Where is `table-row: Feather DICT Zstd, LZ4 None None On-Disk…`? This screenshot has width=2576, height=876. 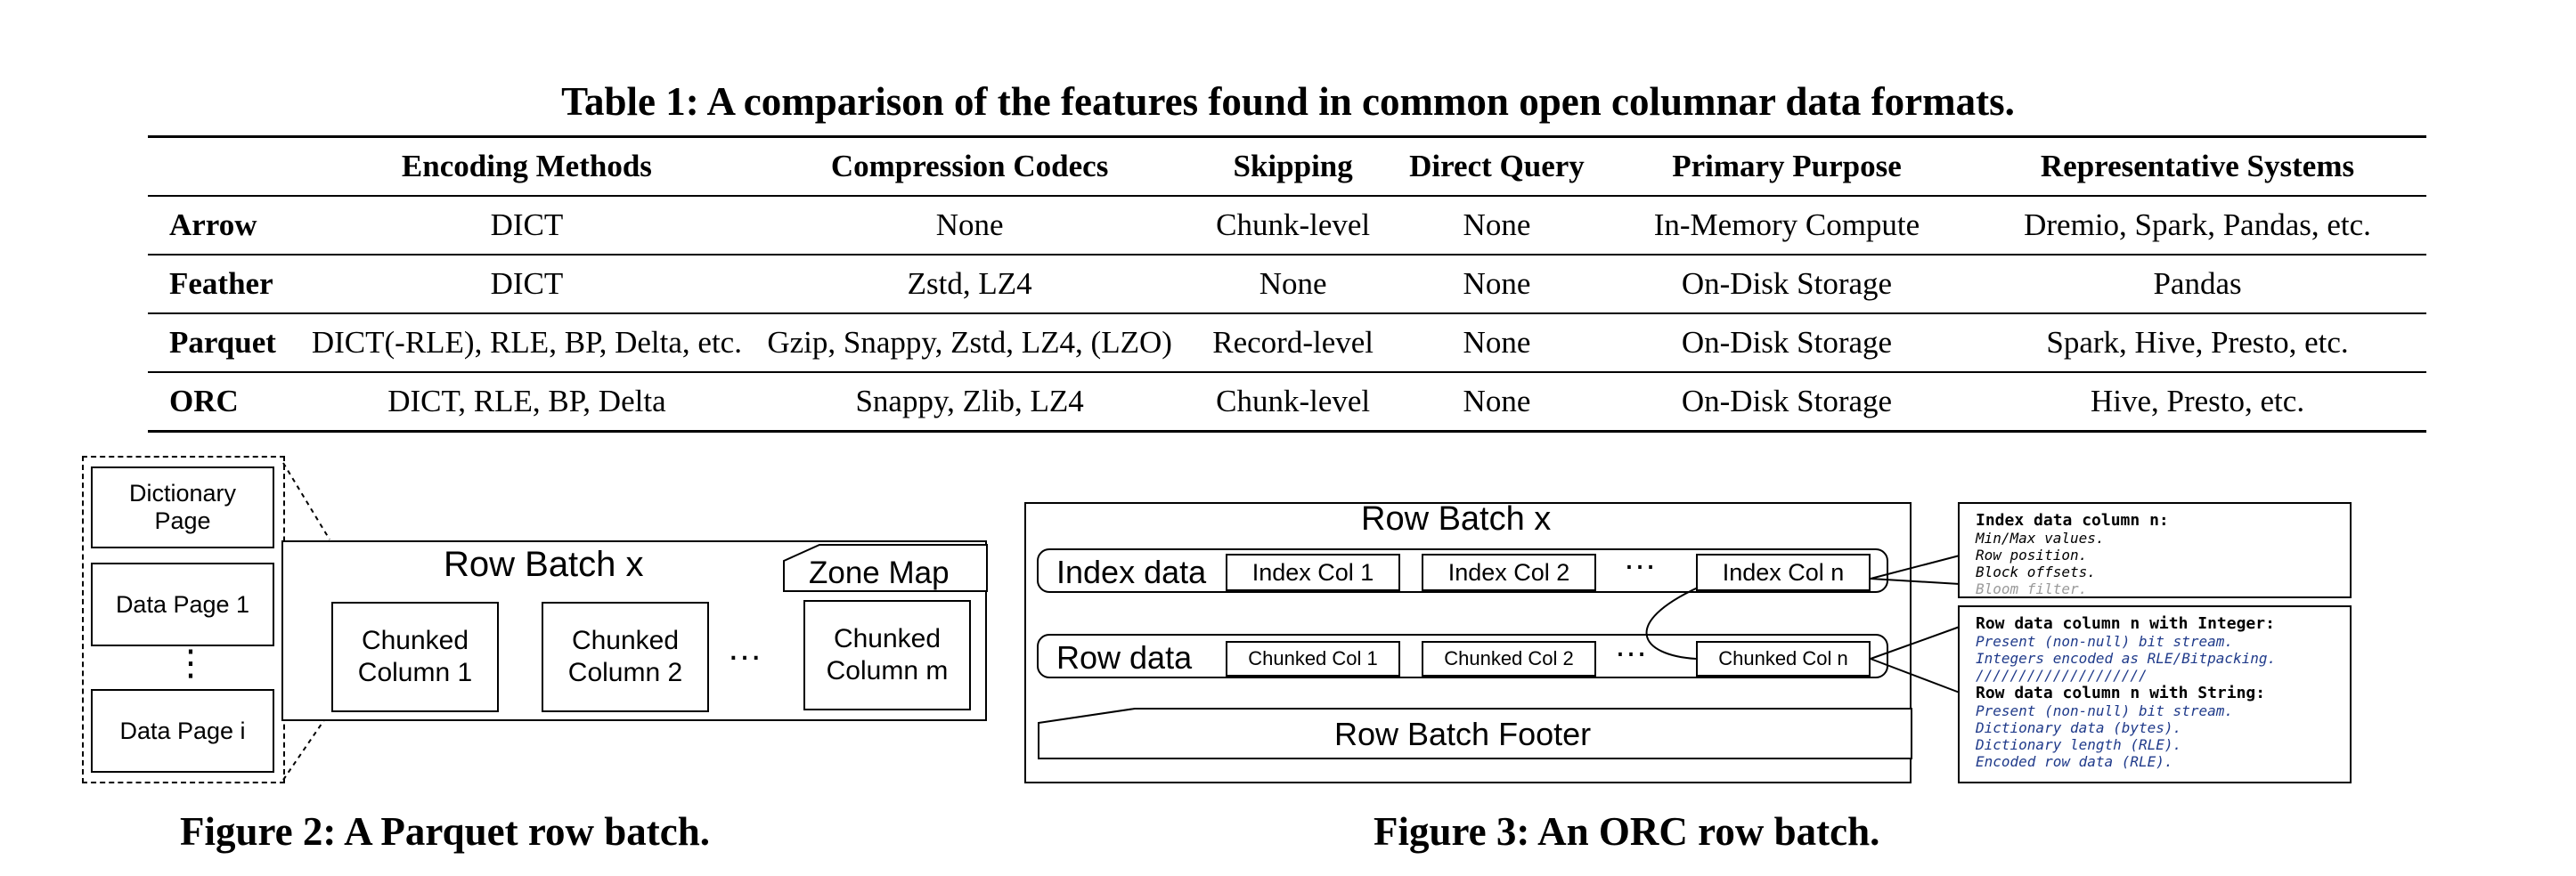
table-row: Feather DICT Zstd, LZ4 None None On-Disk… is located at coordinates (1287, 284).